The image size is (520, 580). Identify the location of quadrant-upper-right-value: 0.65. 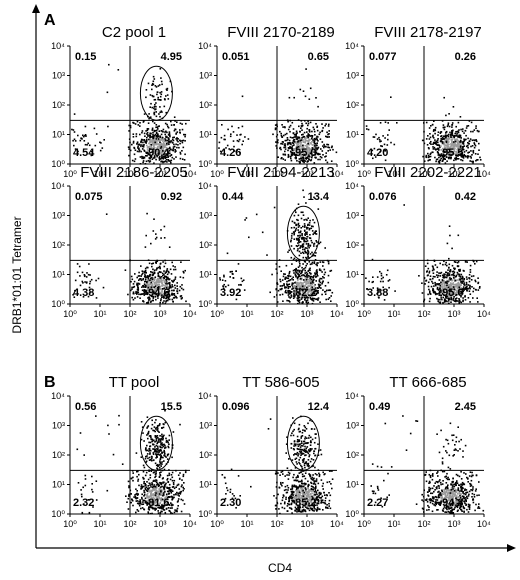
(318, 57).